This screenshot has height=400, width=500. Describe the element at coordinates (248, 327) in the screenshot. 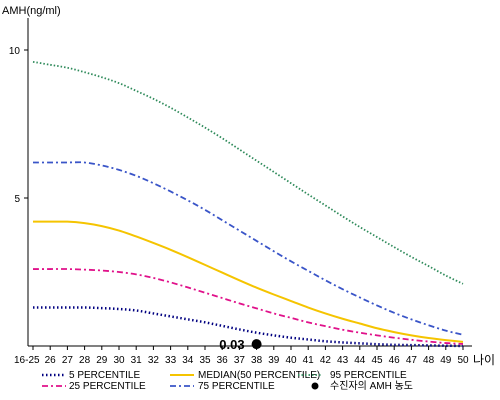

I see `series-line-p5` at that location.